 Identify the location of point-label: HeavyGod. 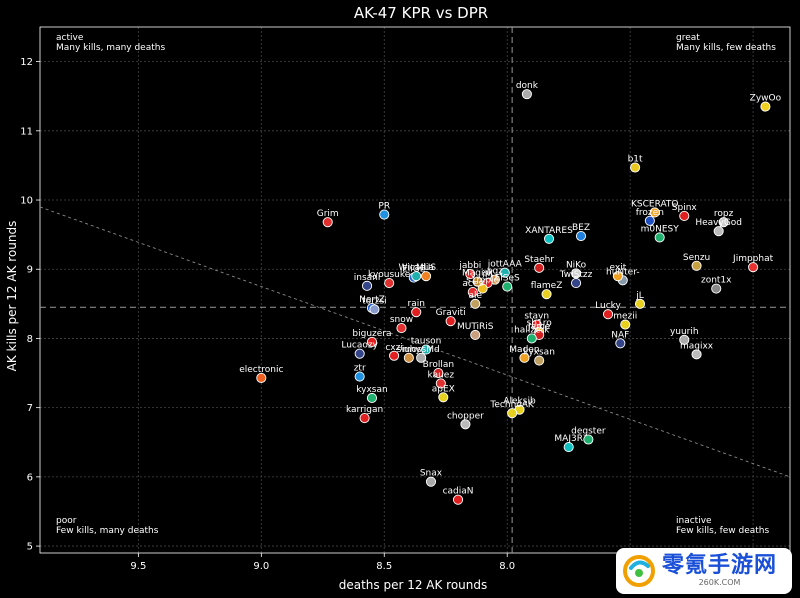
(718, 223).